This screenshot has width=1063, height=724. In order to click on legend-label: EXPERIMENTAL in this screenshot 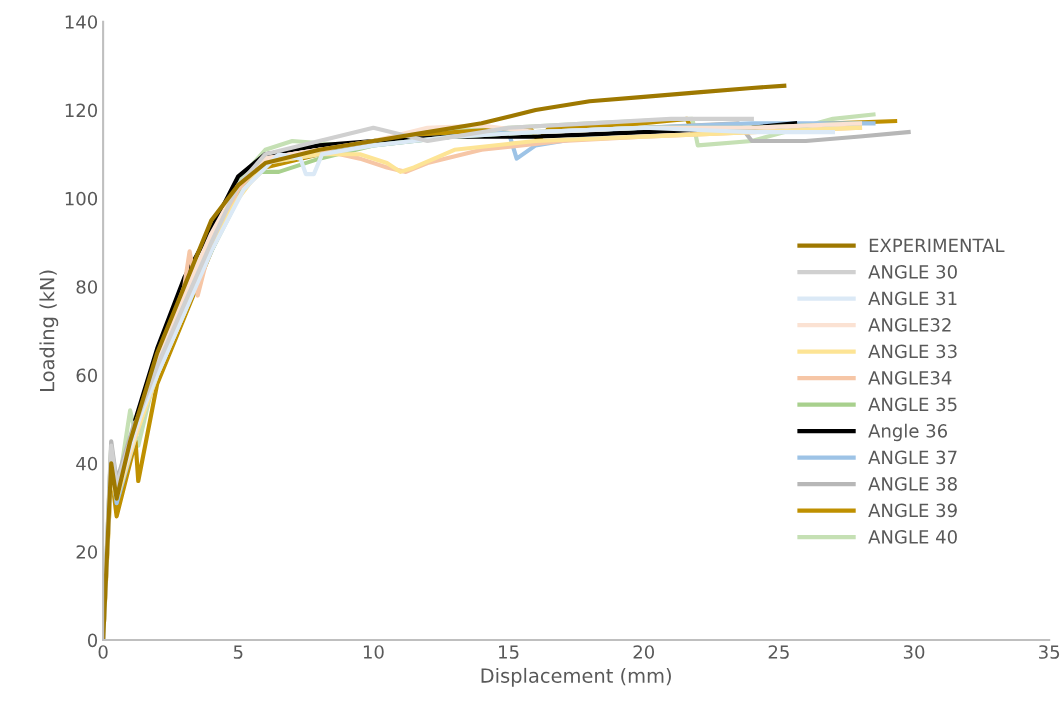, I will do `click(937, 245)`.